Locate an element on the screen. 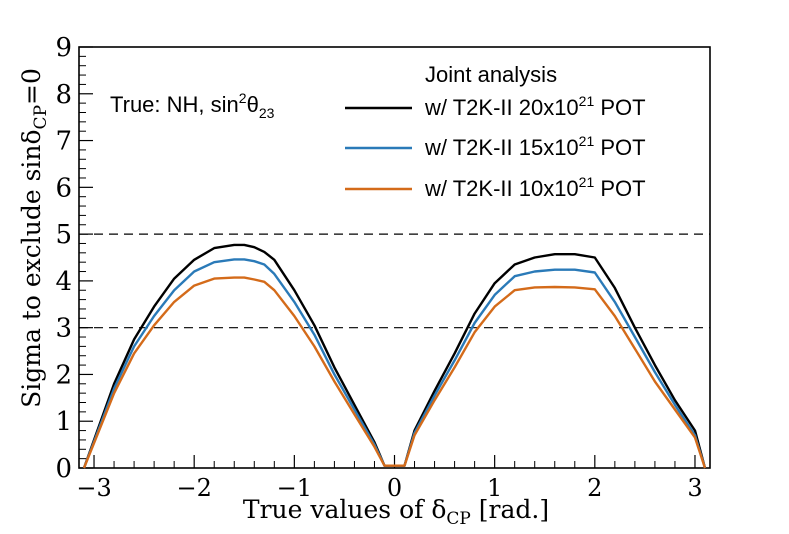 The height and width of the screenshot is (534, 789). legend-label-1: w/ T2K-II 20x1021 POT is located at coordinates (535, 106).